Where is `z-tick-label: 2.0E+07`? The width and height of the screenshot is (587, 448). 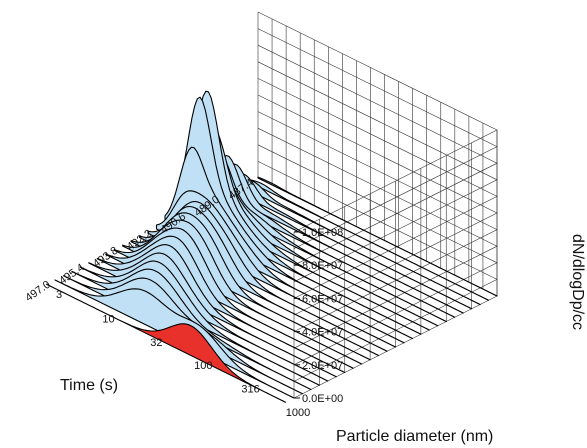 z-tick-label: 2.0E+07 is located at coordinates (322, 366).